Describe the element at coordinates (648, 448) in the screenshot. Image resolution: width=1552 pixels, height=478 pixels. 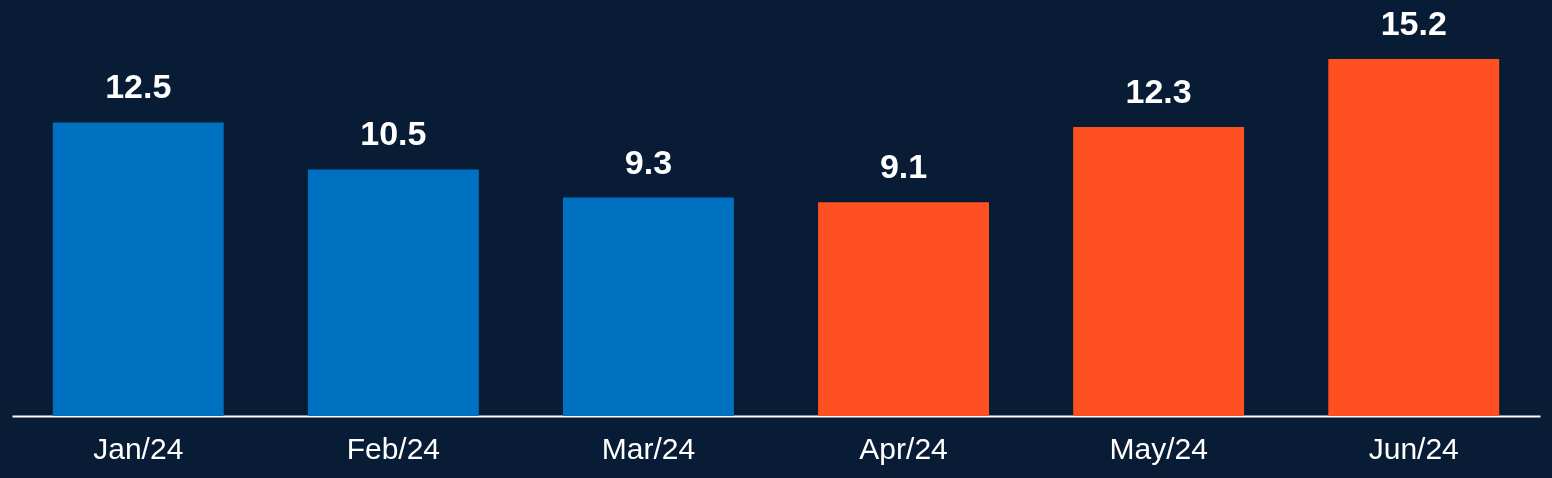
I see `x-tick-label: Mar/24` at that location.